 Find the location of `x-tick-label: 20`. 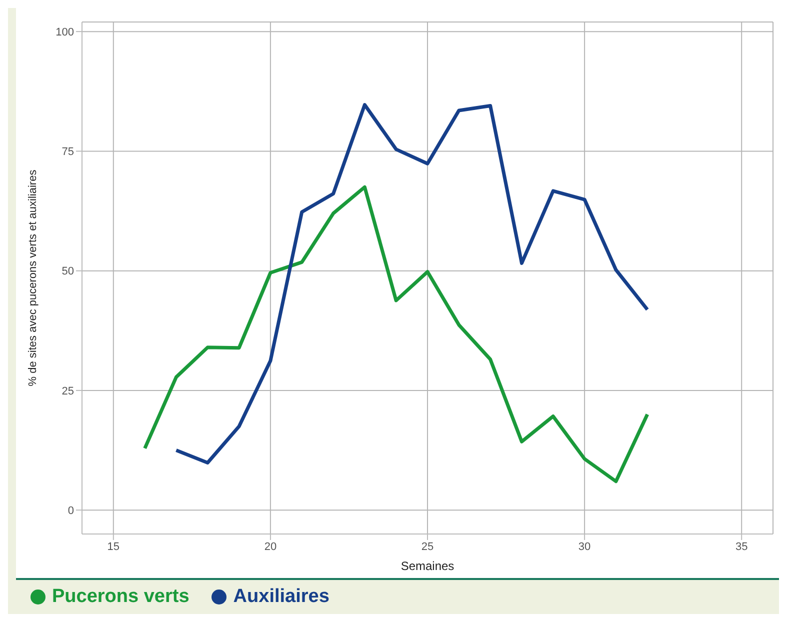

x-tick-label: 20 is located at coordinates (270, 546).